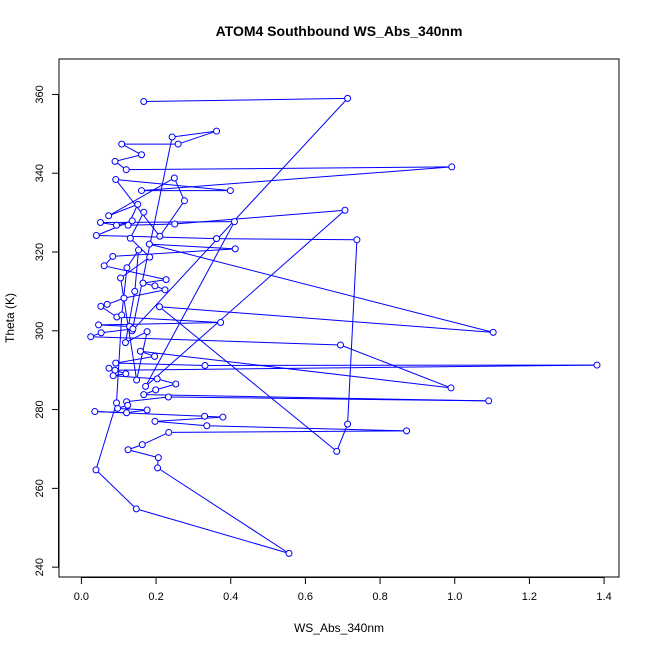 This screenshot has height=650, width=650. What do you see at coordinates (379, 597) in the screenshot?
I see `x-tick-label: 0.8` at bounding box center [379, 597].